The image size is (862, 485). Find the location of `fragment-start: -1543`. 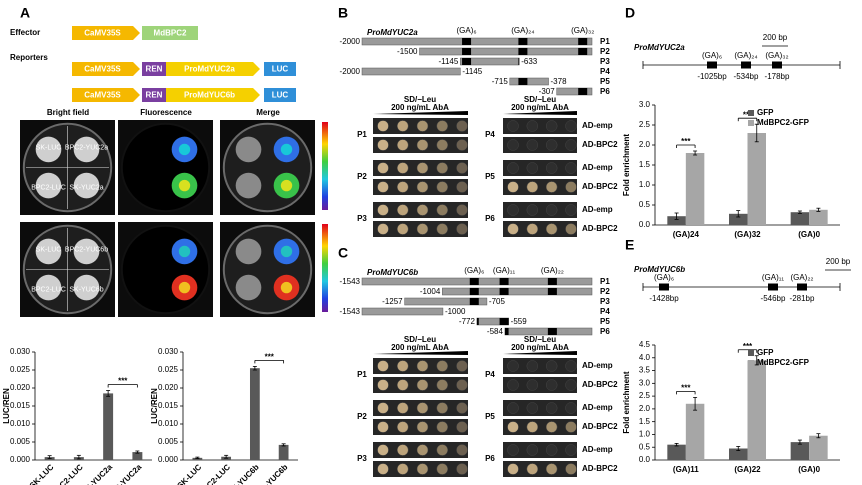

fragment-start: -1543 is located at coordinates (350, 311).